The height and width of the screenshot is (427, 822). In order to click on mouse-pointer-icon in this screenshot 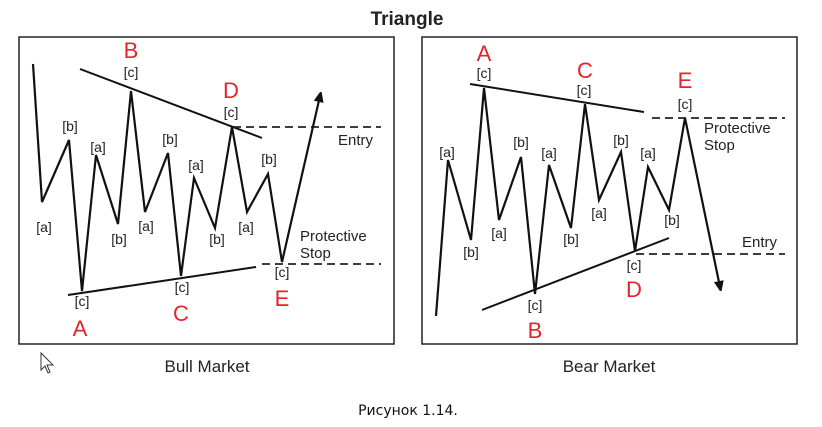, I will do `click(47, 362)`.